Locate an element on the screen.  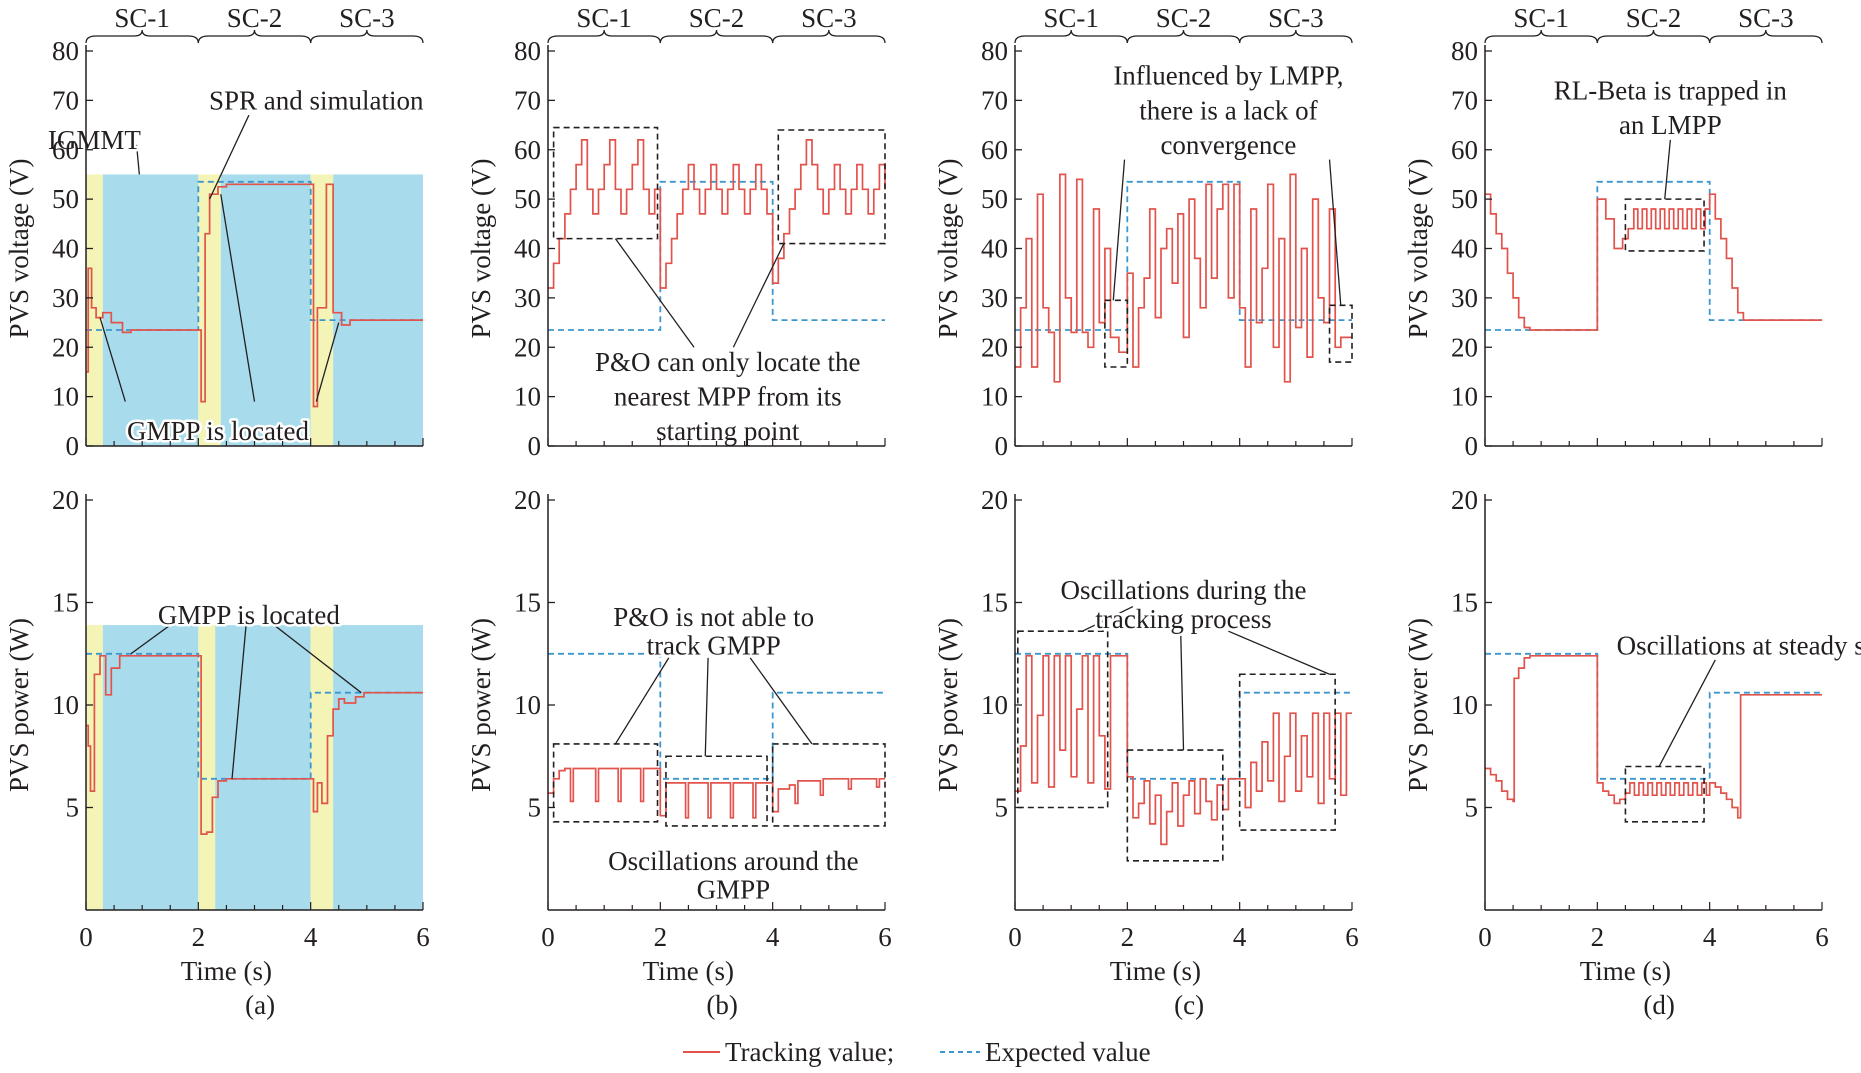
annotation-text-1: SPR and simulation is located at coordinates (316, 100).